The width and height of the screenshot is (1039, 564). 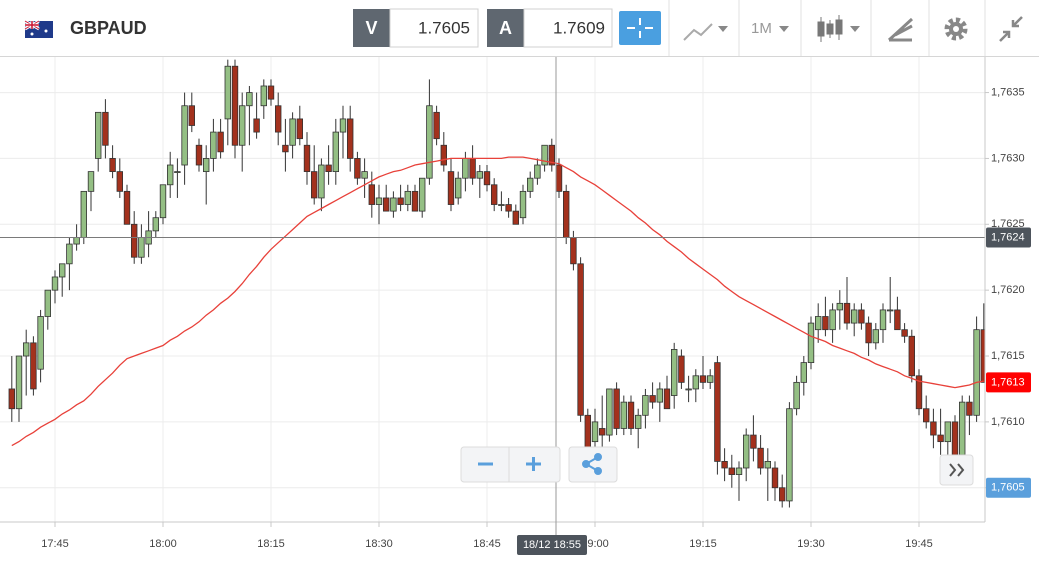 What do you see at coordinates (510, 464) in the screenshot?
I see `zoom-group` at bounding box center [510, 464].